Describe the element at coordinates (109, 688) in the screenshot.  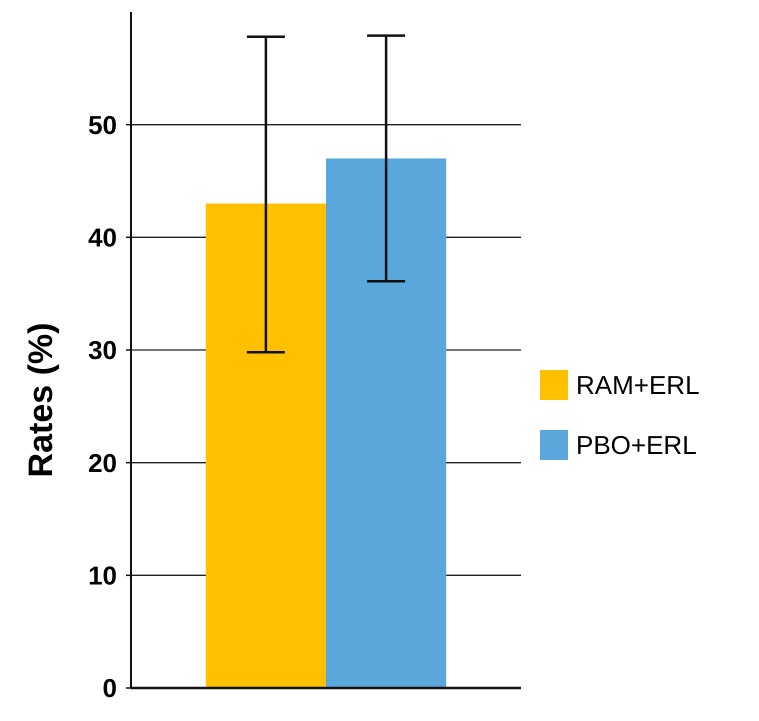
I see `y-tick-label: 0` at that location.